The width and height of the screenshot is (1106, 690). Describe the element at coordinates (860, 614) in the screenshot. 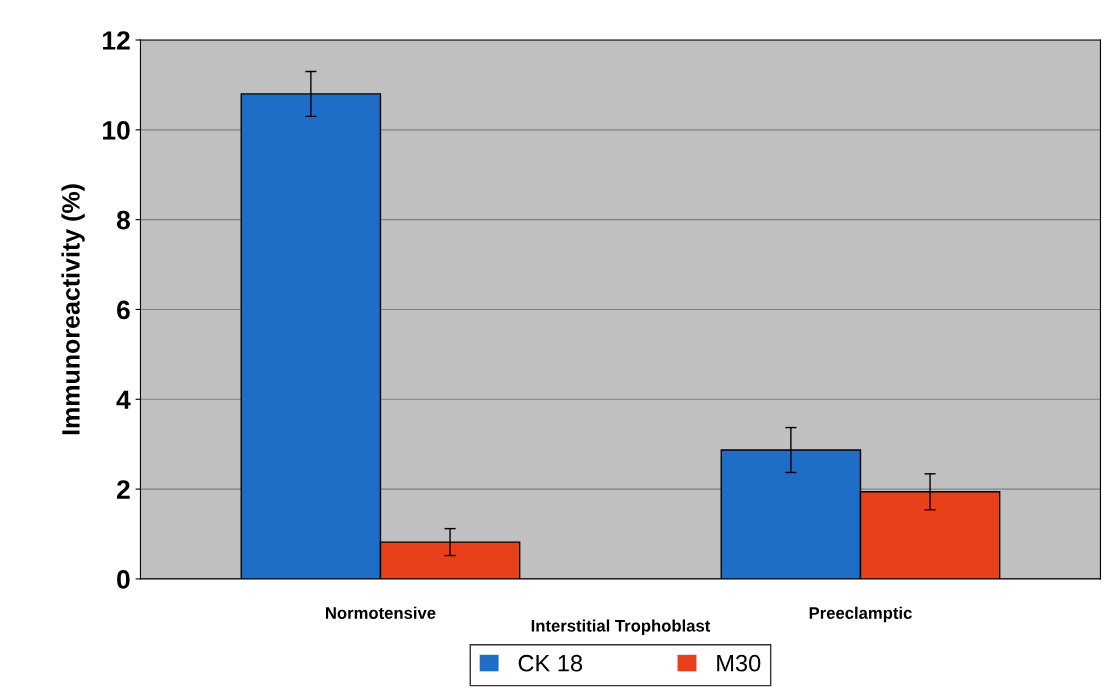

I see `x-tick-label: Preeclamptic` at that location.